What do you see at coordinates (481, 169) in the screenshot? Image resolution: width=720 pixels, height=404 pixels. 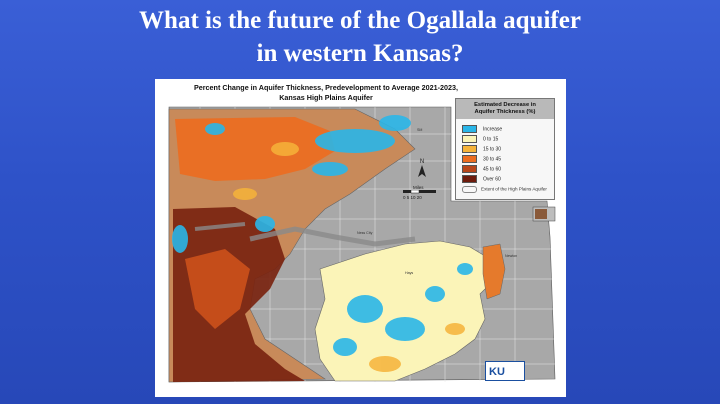 I see `legend-item-45-60: 45 to 60` at bounding box center [481, 169].